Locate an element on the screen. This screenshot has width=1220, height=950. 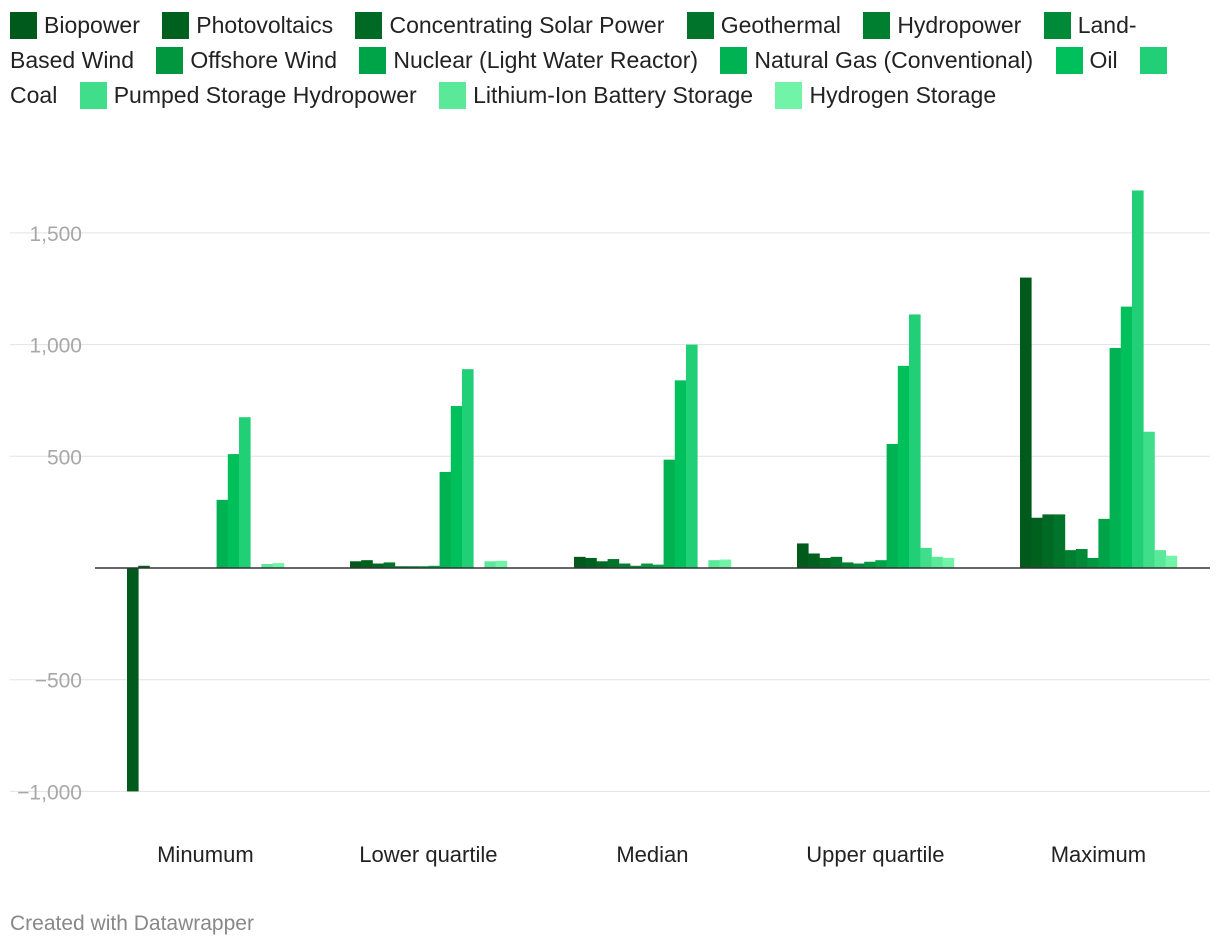
legend-item-nuclear-light-water-reactor: Nuclear (Light Water Reactor) is located at coordinates (529, 60).